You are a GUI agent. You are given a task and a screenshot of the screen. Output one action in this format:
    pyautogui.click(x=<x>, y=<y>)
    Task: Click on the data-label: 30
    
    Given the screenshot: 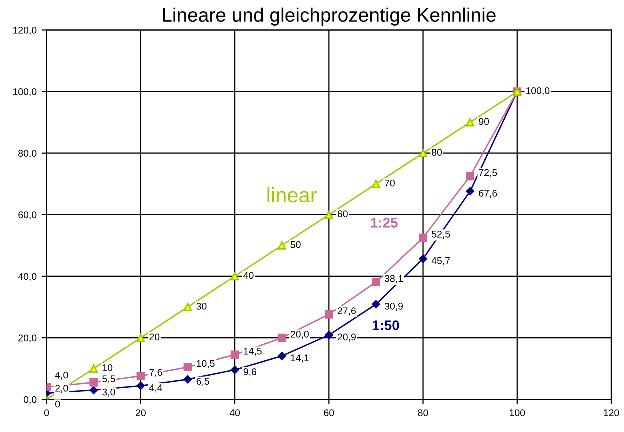 What is the action you would take?
    pyautogui.click(x=201, y=306)
    